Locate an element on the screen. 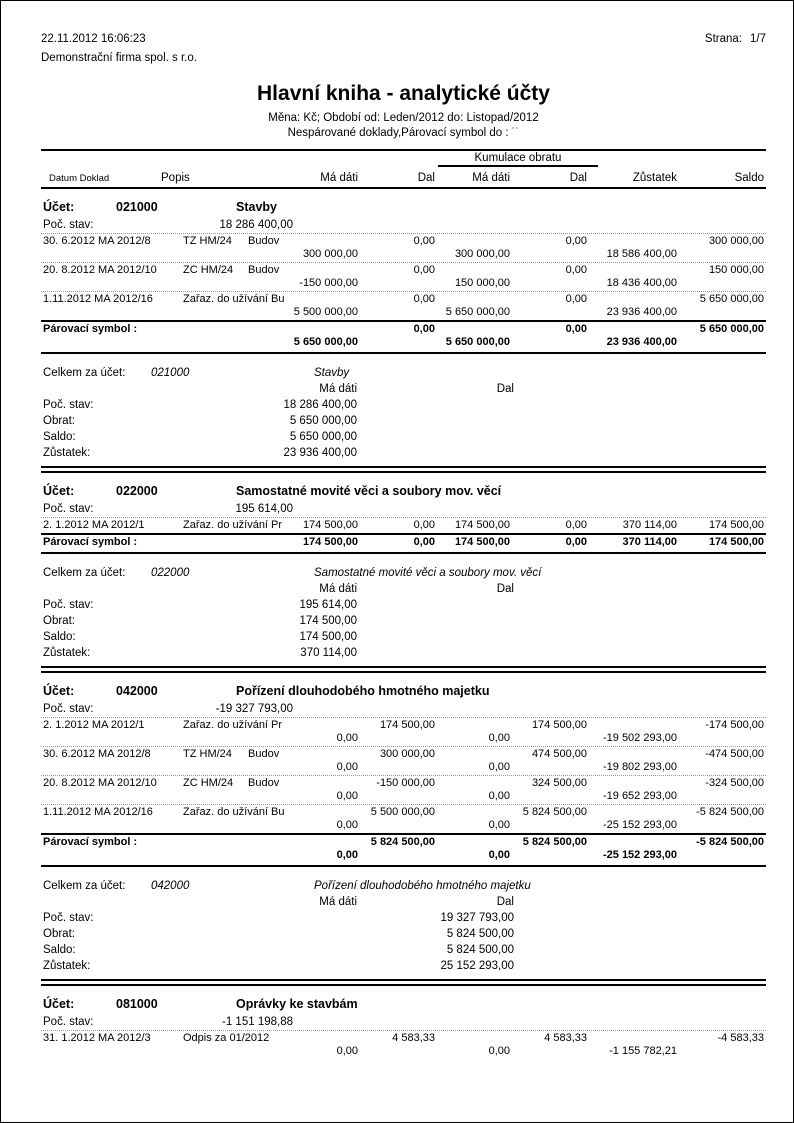 This screenshot has height=1123, width=794. account-name: Oprávky ke stavbám is located at coordinates (297, 1004).